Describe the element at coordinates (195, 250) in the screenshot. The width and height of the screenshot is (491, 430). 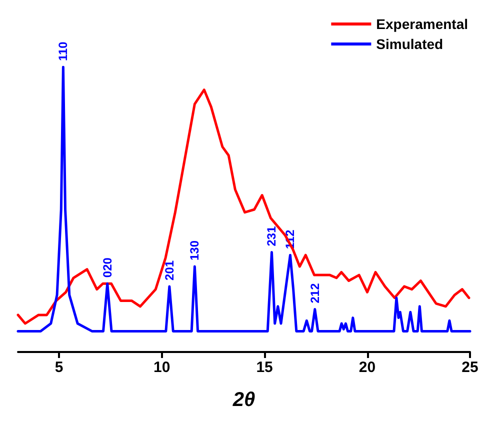
I see `annotation: 130` at that location.